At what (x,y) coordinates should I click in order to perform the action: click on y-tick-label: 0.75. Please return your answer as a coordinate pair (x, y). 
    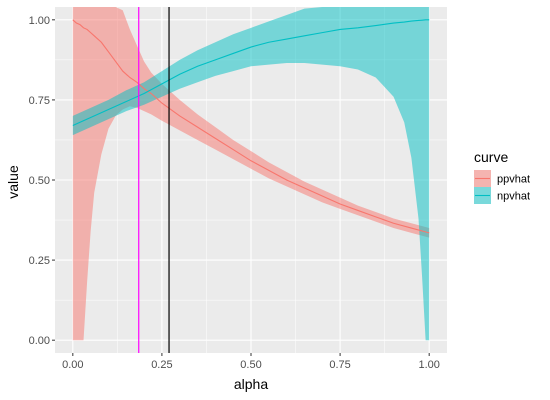
    Looking at the image, I should click on (39, 101).